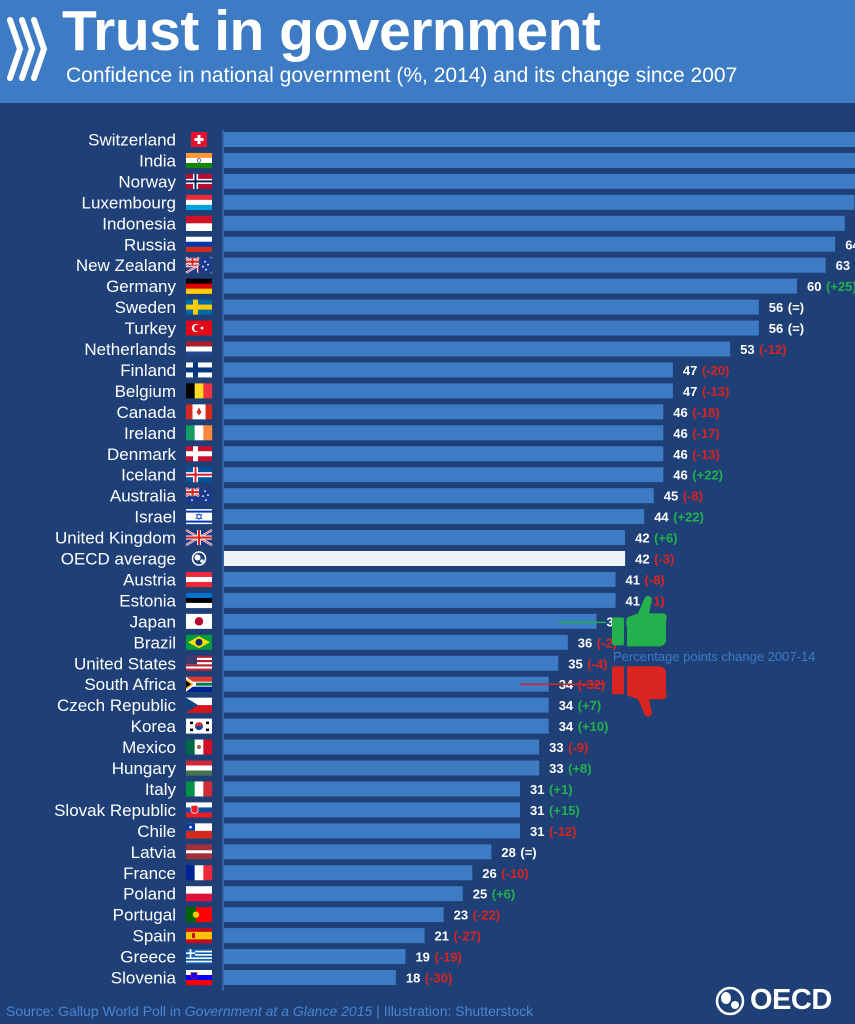 This screenshot has width=855, height=1024. Describe the element at coordinates (199, 328) in the screenshot. I see `flag-turkey-icon` at that location.